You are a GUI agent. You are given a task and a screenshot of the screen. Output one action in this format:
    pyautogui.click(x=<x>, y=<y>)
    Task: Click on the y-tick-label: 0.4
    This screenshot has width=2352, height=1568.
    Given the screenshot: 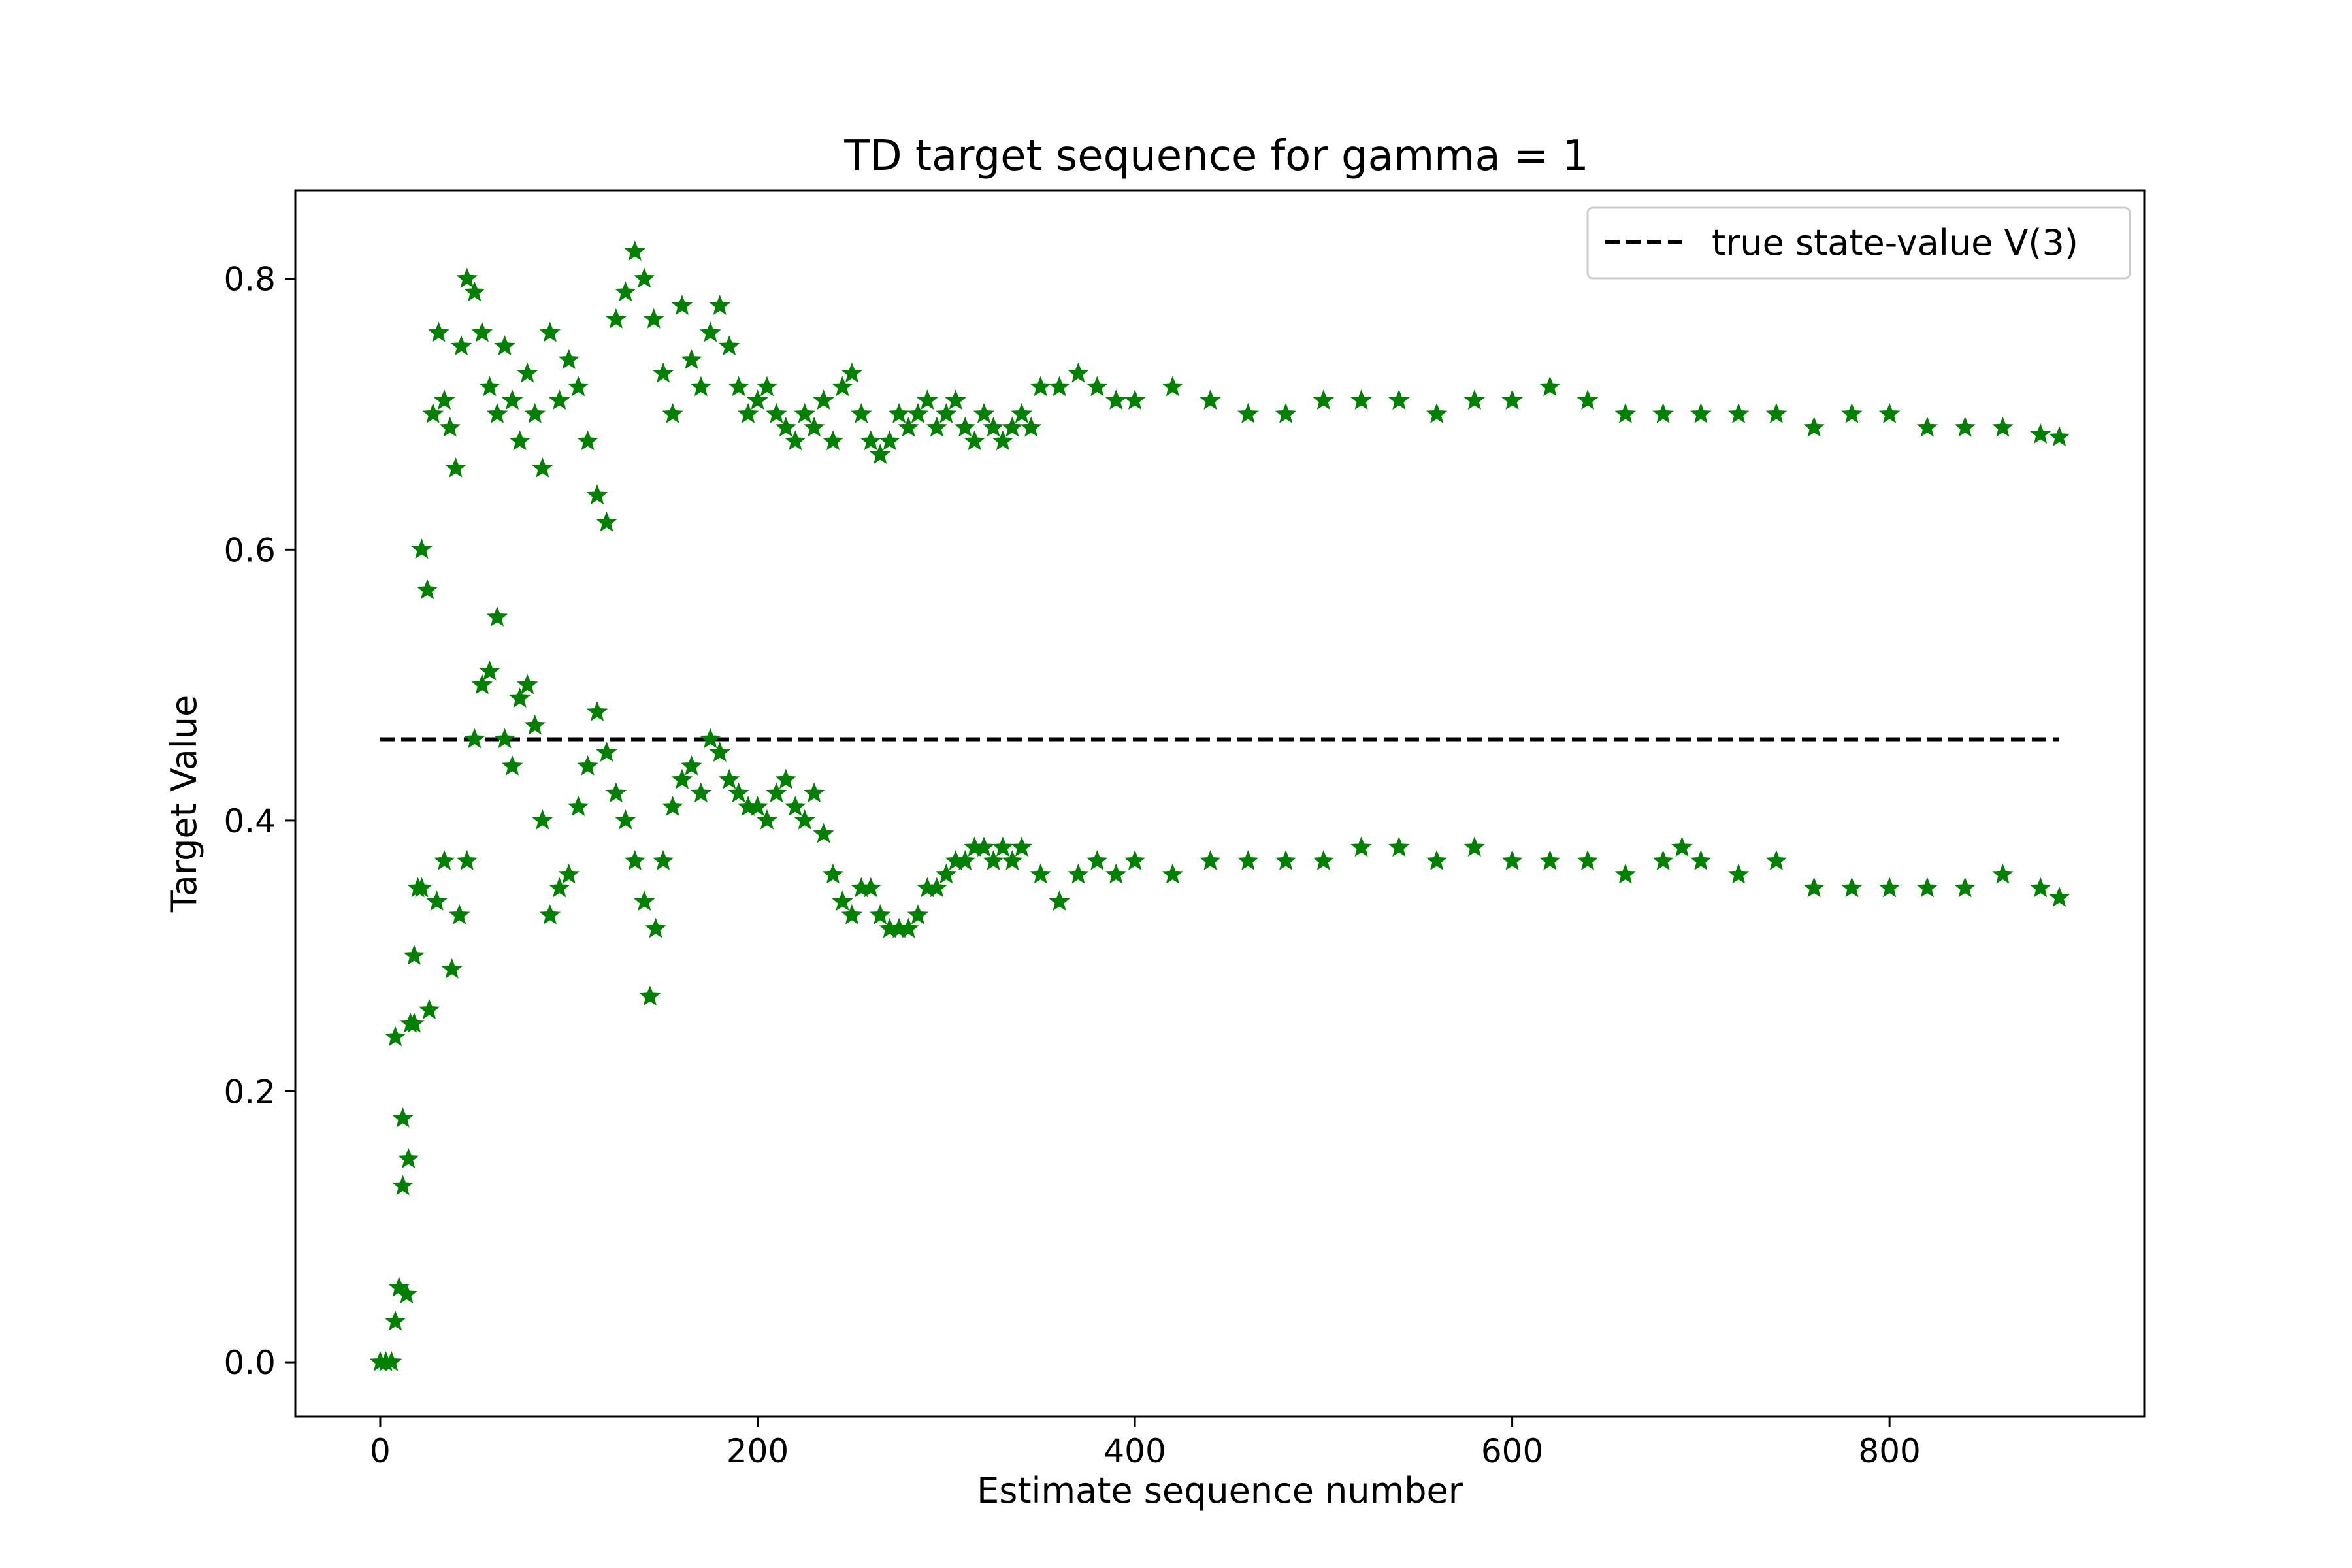 What is the action you would take?
    pyautogui.click(x=249, y=821)
    